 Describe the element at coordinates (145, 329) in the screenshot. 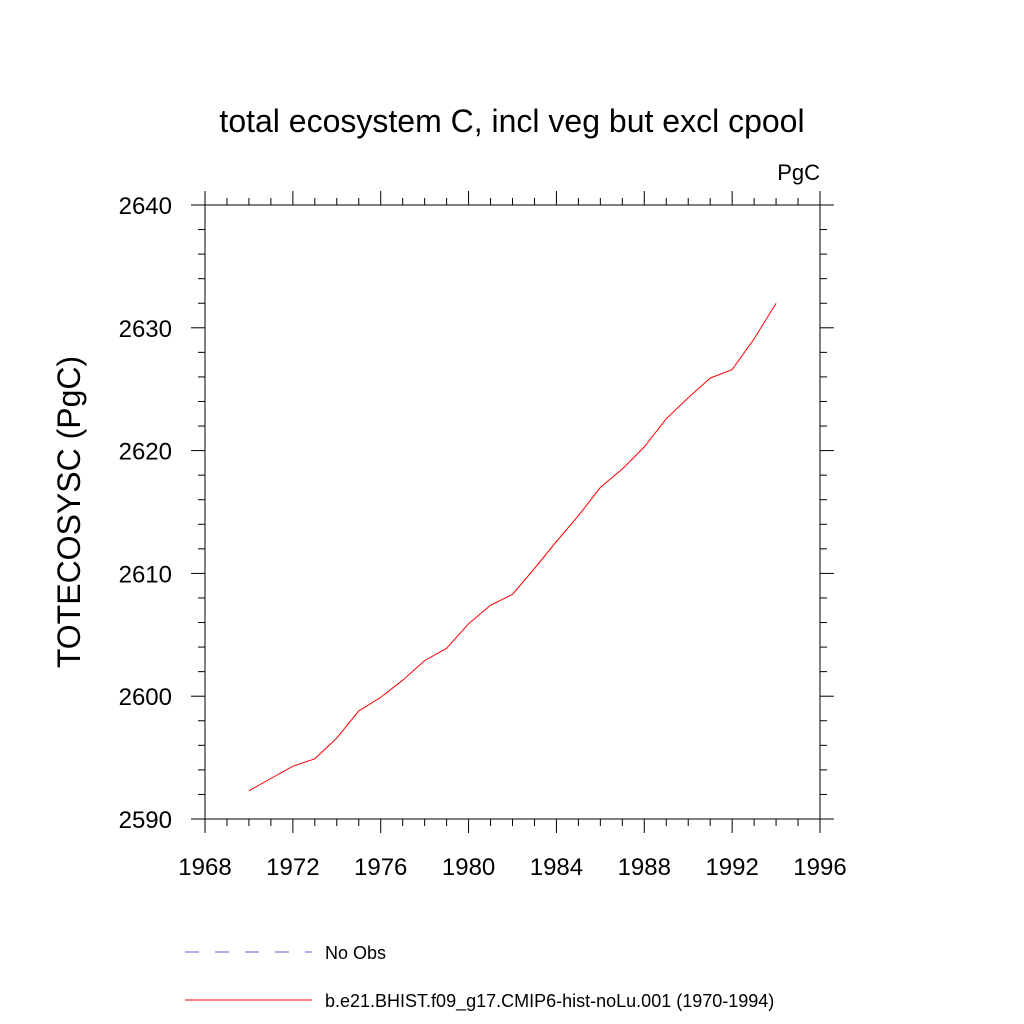

I see `y-tick-label: 2630` at that location.